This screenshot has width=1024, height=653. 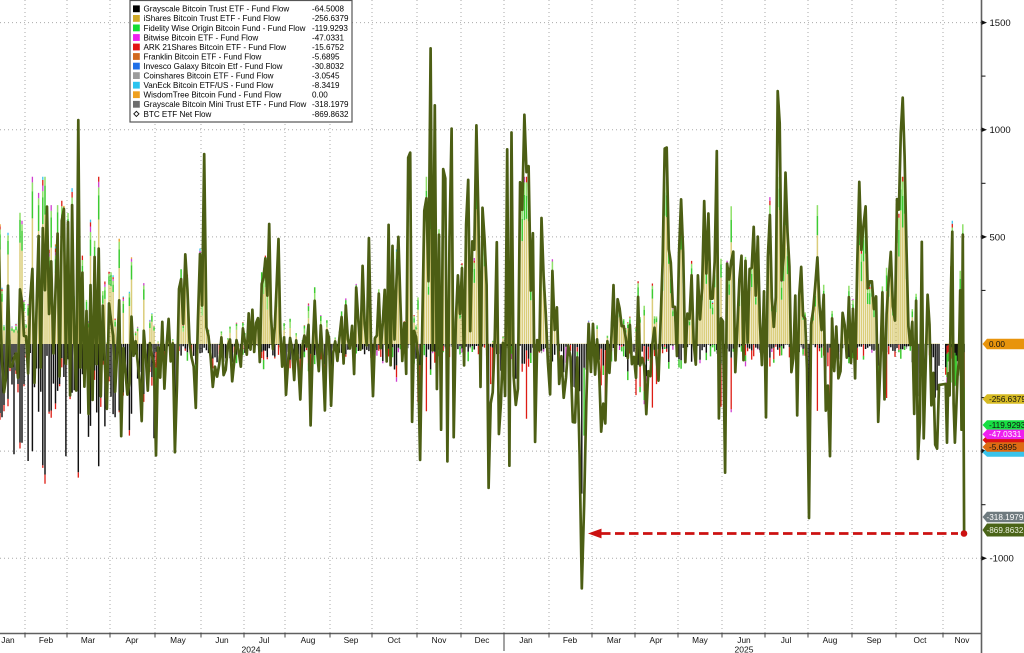 I want to click on svg-text:ARK 21Shares Bitcoin ETF - Fun: ARK 21Shares Bitcoin ETF - Fund Flow, so click(x=215, y=47).